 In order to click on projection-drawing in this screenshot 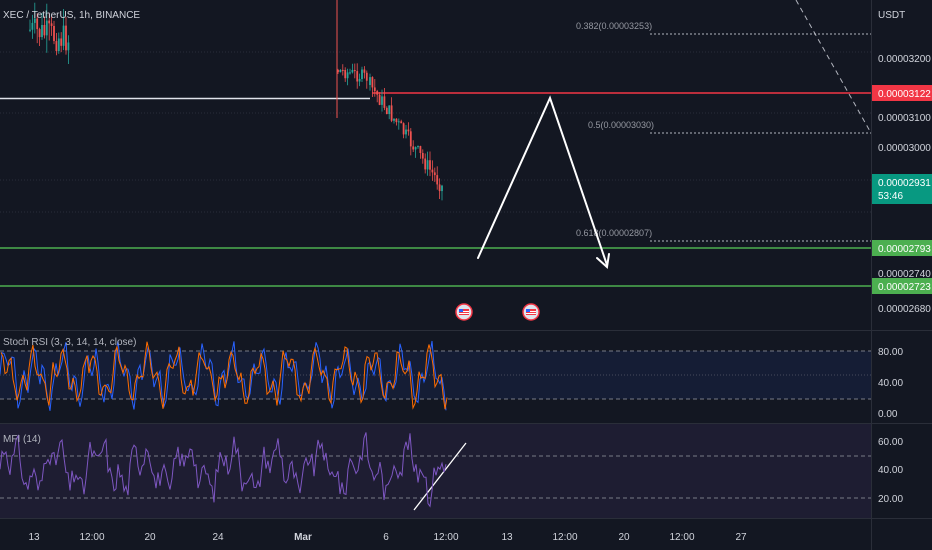, I will do `click(543, 182)`.